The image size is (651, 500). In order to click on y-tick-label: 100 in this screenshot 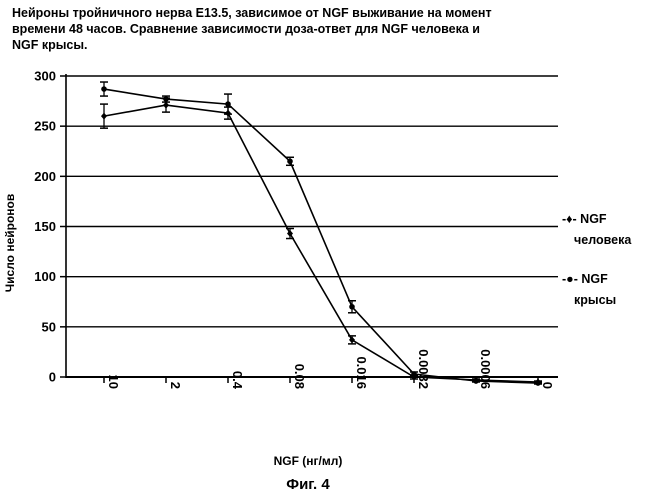, I will do `click(45, 276)`.